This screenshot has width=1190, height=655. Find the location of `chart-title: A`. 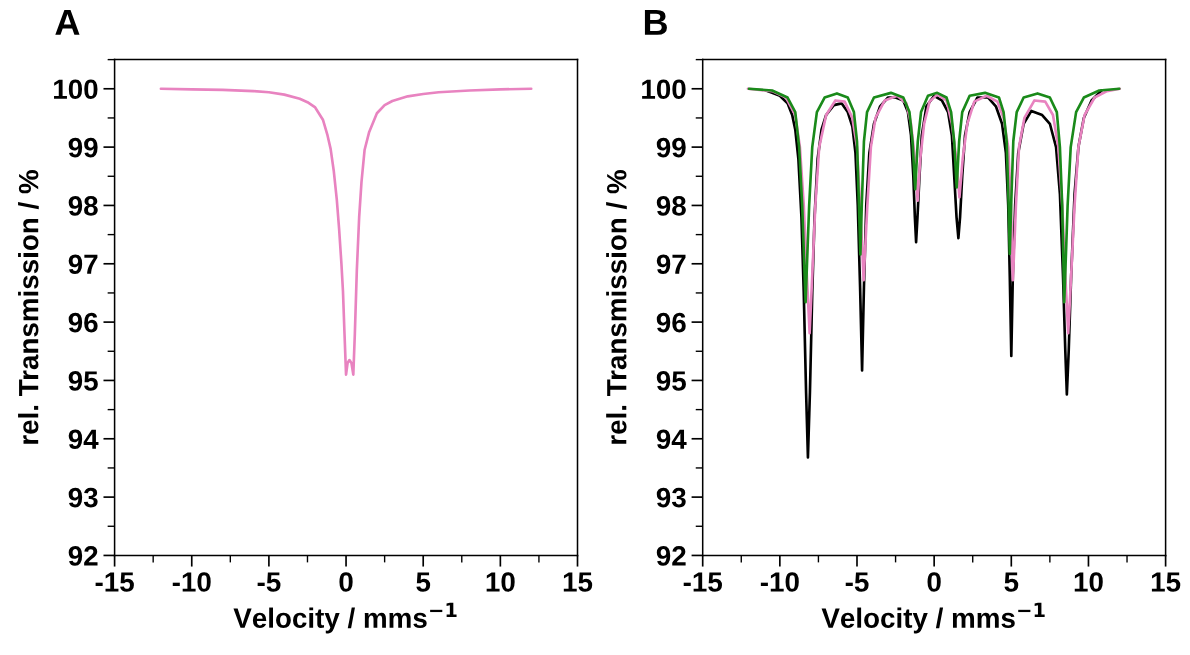

chart-title: A is located at coordinates (67, 22).